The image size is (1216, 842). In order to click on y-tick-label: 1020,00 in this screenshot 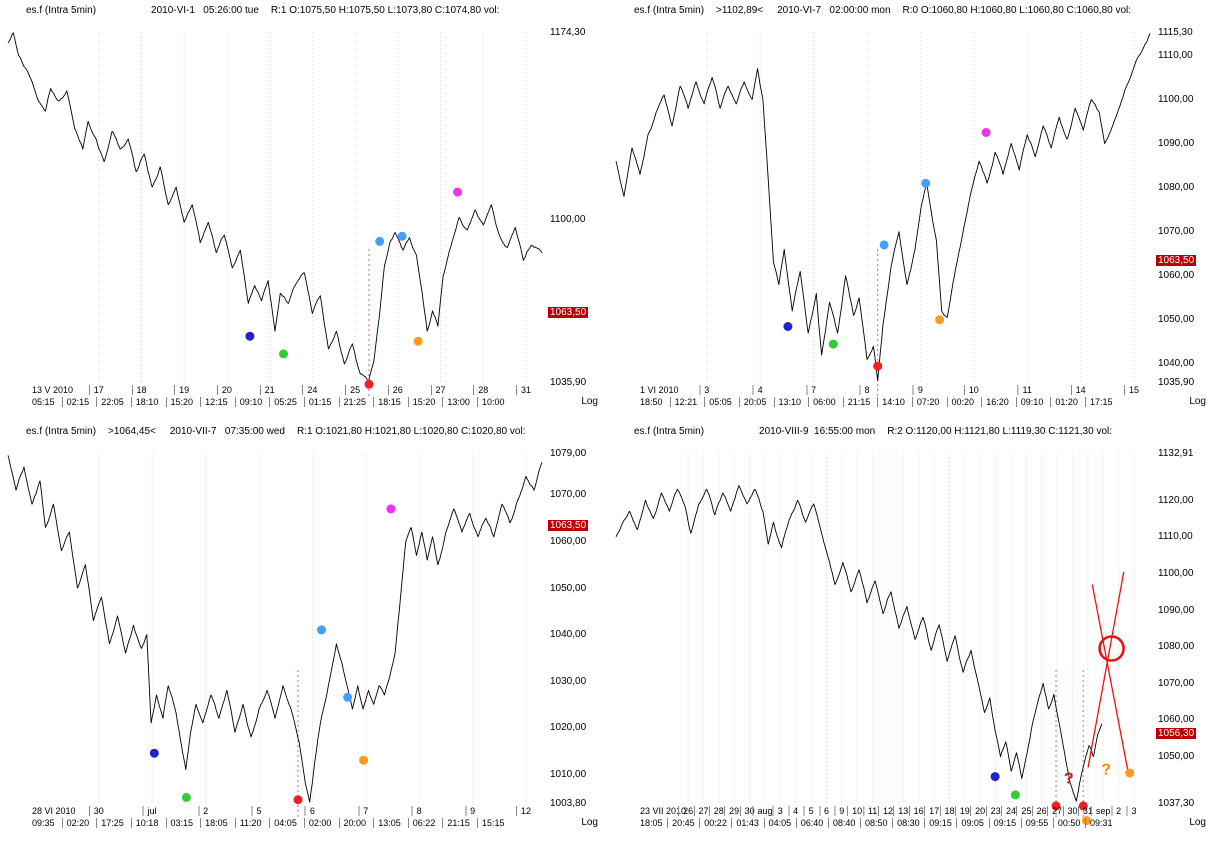, I will do `click(568, 728)`.